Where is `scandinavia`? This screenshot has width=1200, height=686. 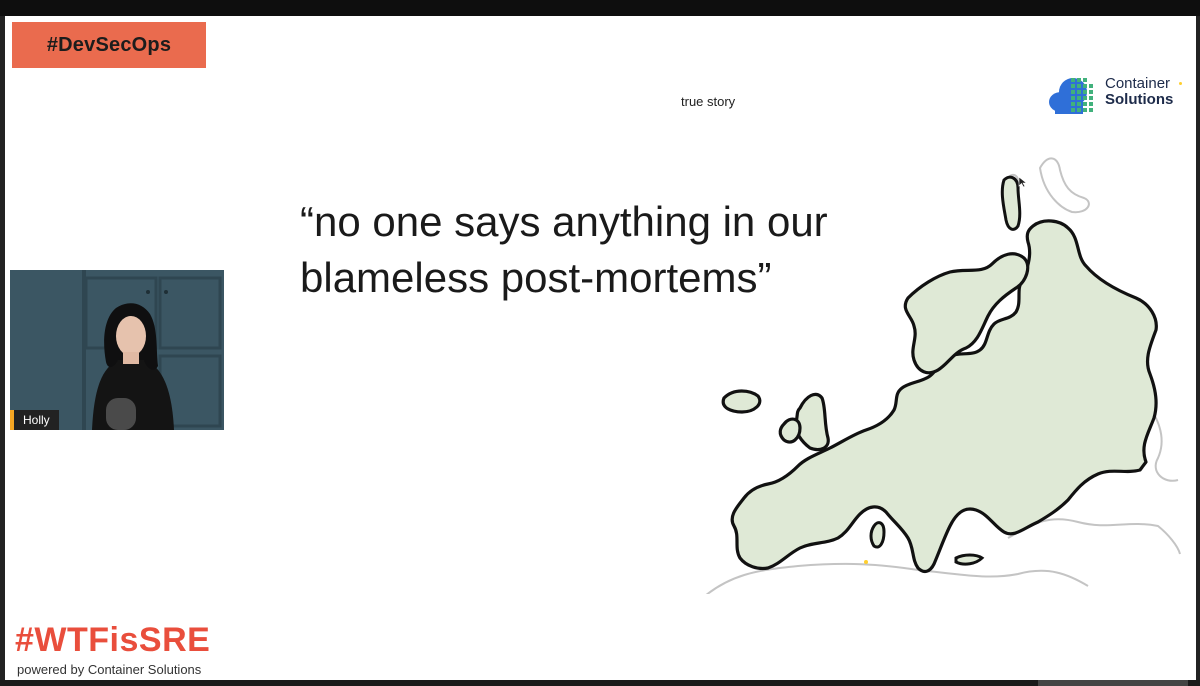
scandinavia is located at coordinates (966, 313).